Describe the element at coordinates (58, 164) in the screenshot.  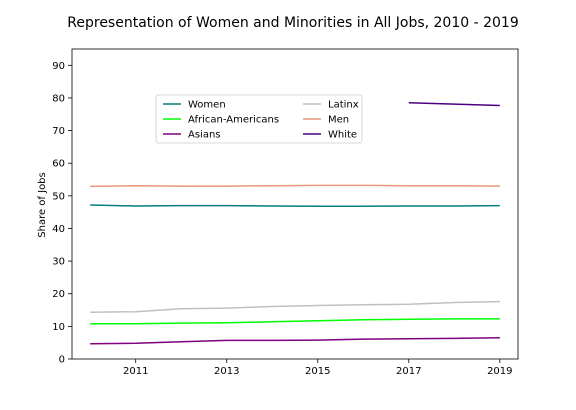
I see `y-tick-label: 60` at that location.